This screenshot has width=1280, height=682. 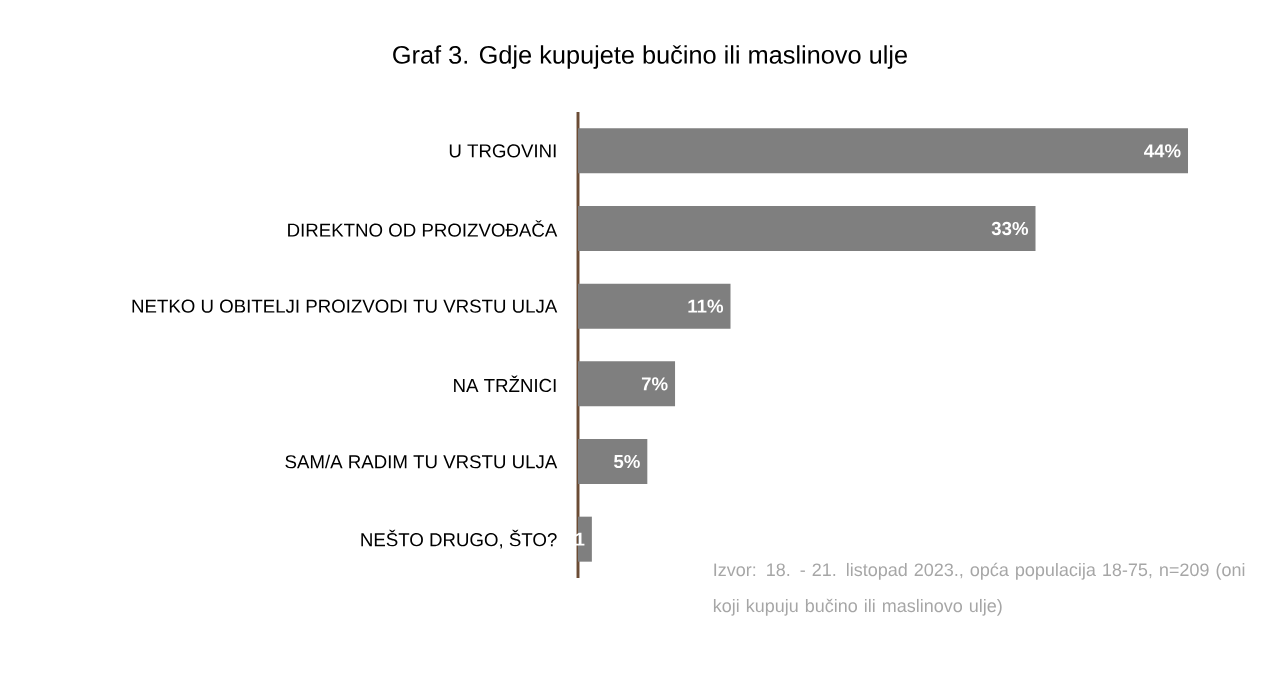 I want to click on y-tick-label: SAM/A RADIM TU VRSTU ULJA, so click(x=421, y=461).